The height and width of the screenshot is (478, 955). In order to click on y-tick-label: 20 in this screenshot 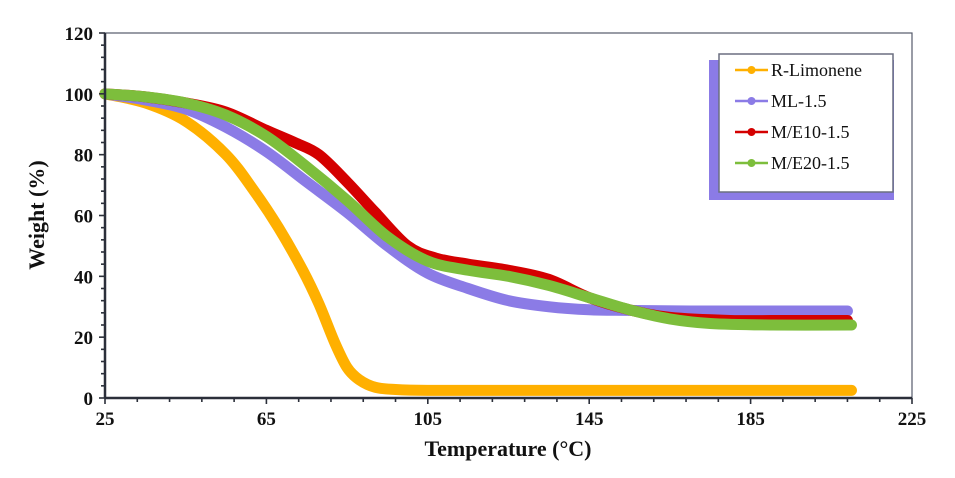, I will do `click(83, 338)`.